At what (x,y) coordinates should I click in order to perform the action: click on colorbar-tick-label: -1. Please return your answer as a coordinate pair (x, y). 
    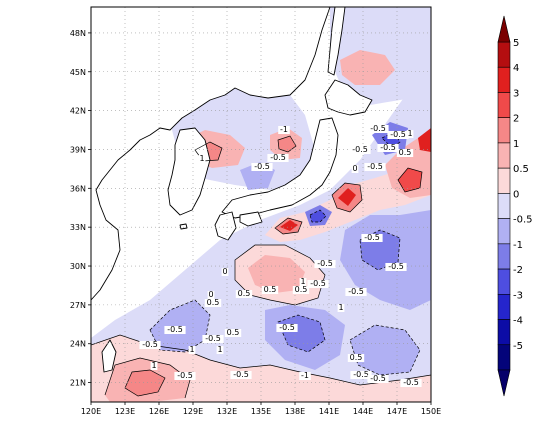
    Looking at the image, I should click on (518, 245).